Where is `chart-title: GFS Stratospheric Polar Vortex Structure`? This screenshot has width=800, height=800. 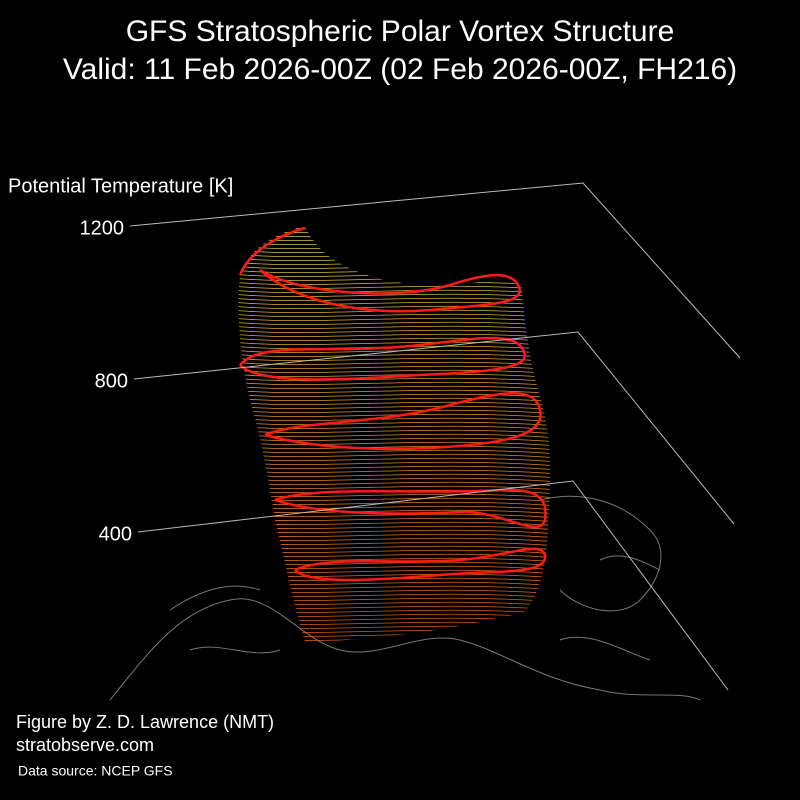
chart-title: GFS Stratospheric Polar Vortex Structure is located at coordinates (400, 31).